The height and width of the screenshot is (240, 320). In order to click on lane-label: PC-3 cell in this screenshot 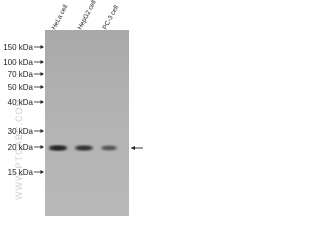, I will do `click(111, 17)`.